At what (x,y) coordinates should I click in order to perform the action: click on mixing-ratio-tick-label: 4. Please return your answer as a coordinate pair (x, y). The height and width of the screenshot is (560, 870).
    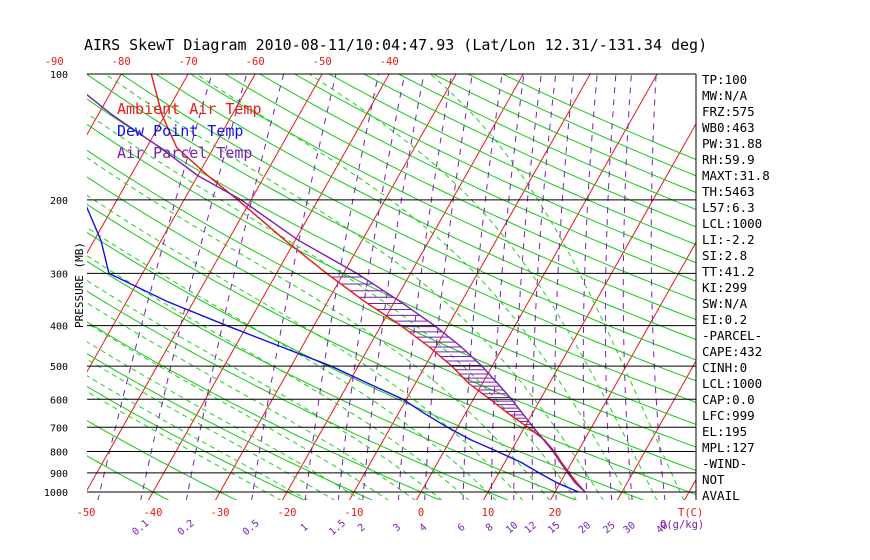
    Looking at the image, I should click on (424, 528).